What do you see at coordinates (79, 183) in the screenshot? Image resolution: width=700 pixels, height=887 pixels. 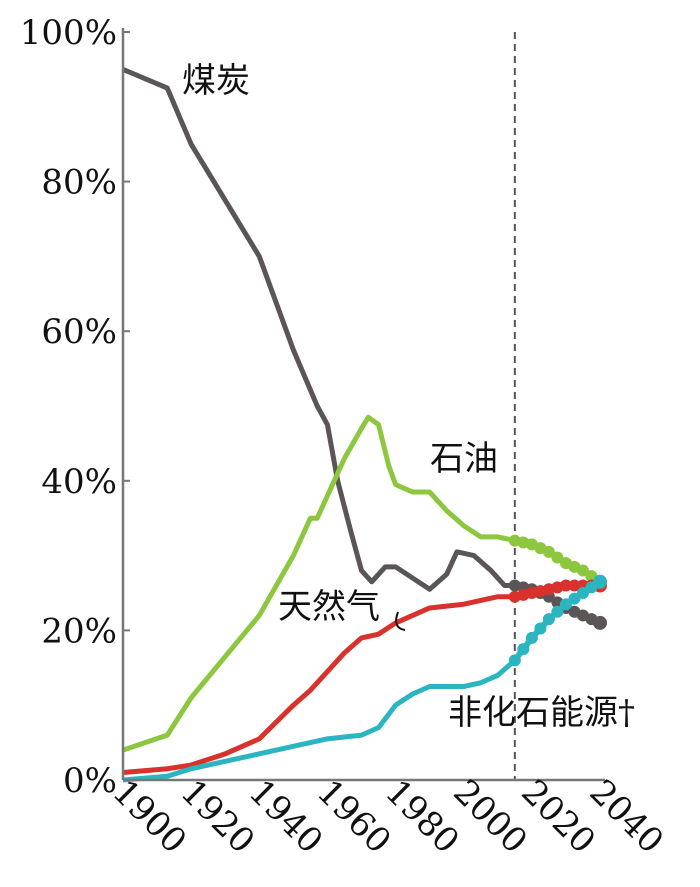 I see `y-tick-label: 80%` at bounding box center [79, 183].